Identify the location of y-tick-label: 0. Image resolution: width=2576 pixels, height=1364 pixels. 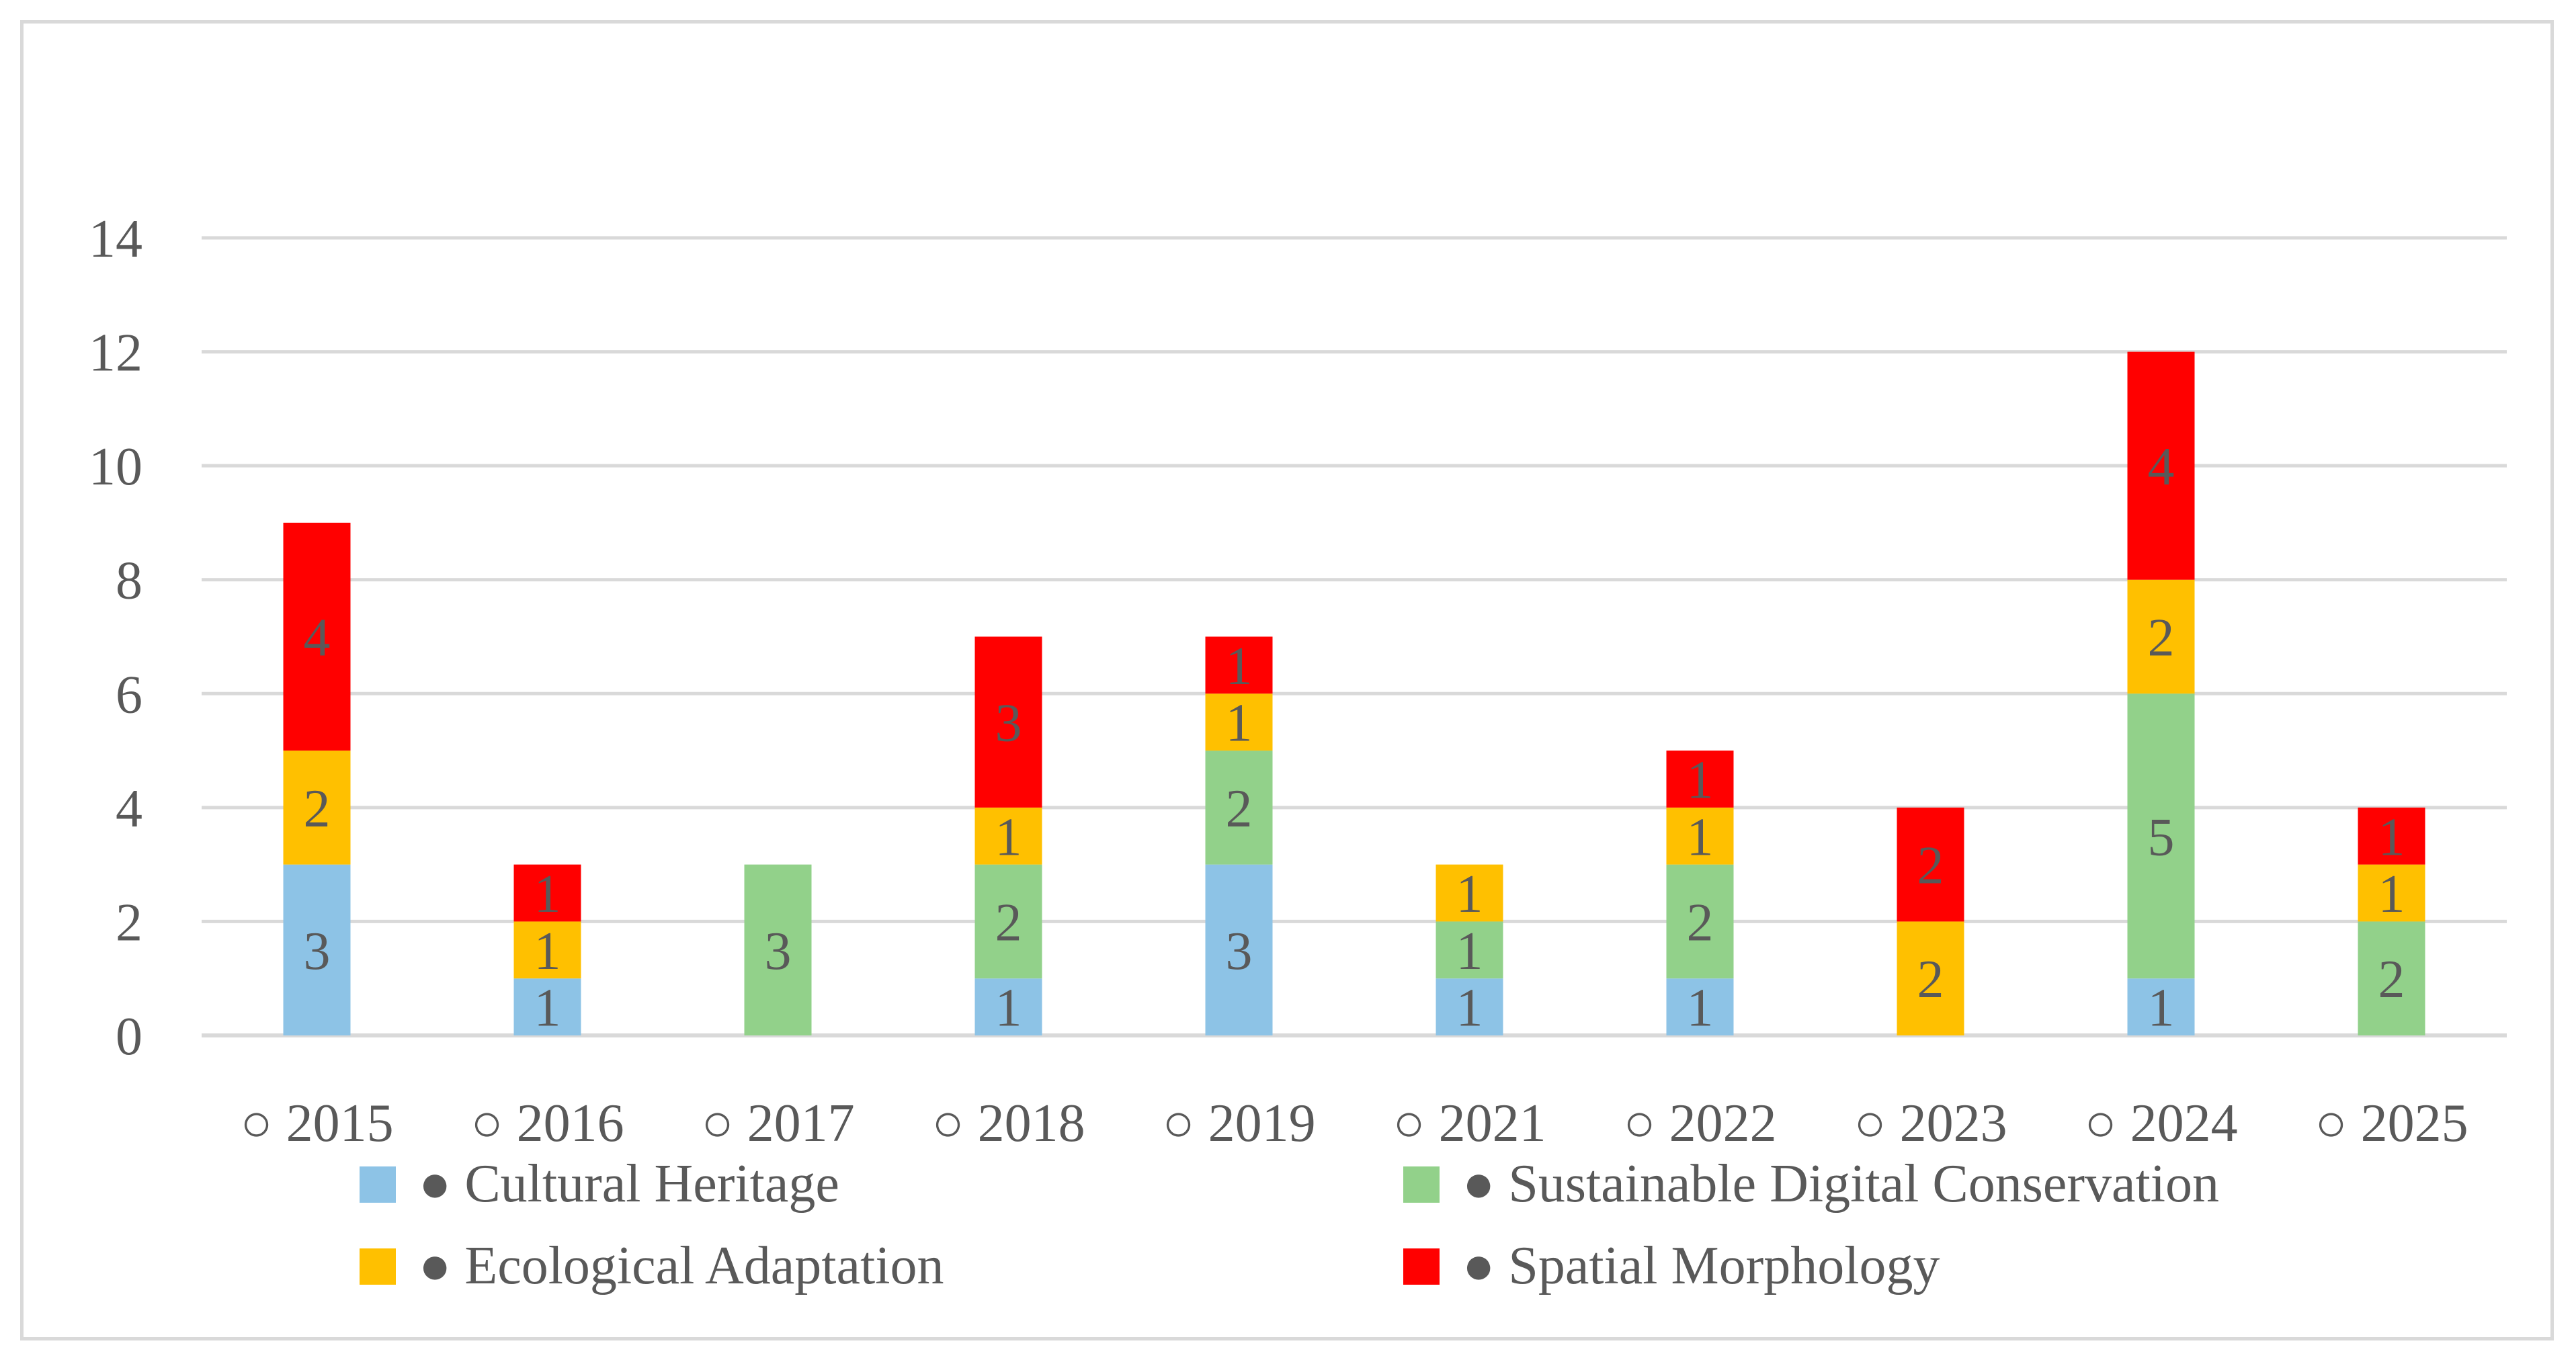
(129, 1036).